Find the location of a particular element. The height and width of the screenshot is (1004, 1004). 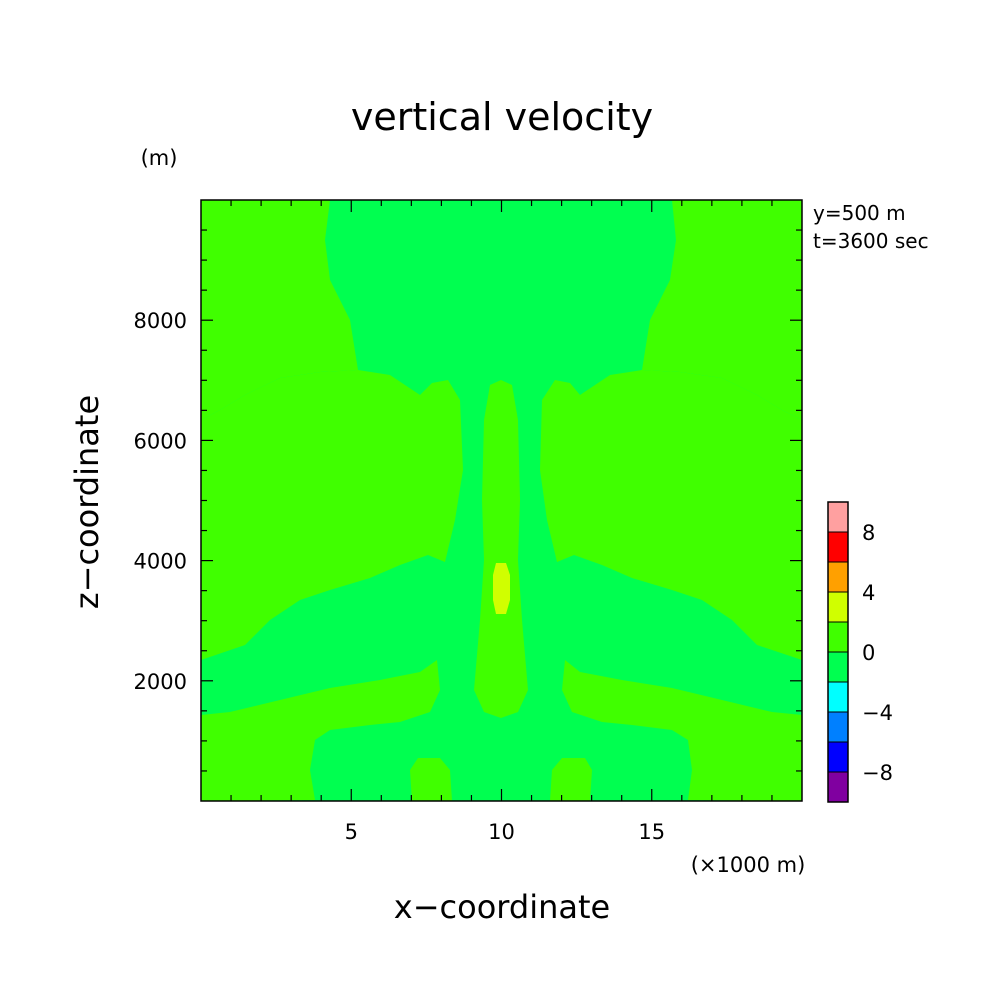

info-y: y=500 m is located at coordinates (859, 213).